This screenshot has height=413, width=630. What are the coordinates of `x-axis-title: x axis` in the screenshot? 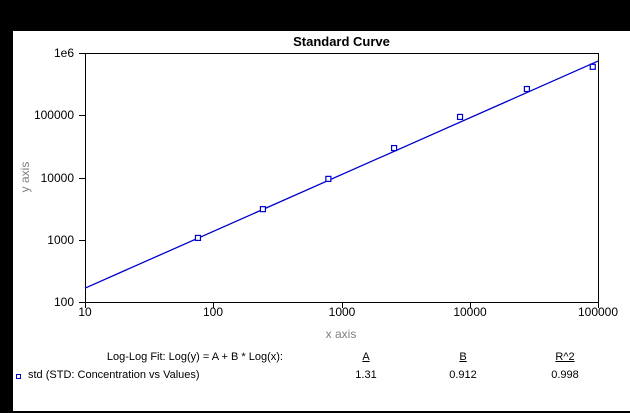 It's located at (341, 334).